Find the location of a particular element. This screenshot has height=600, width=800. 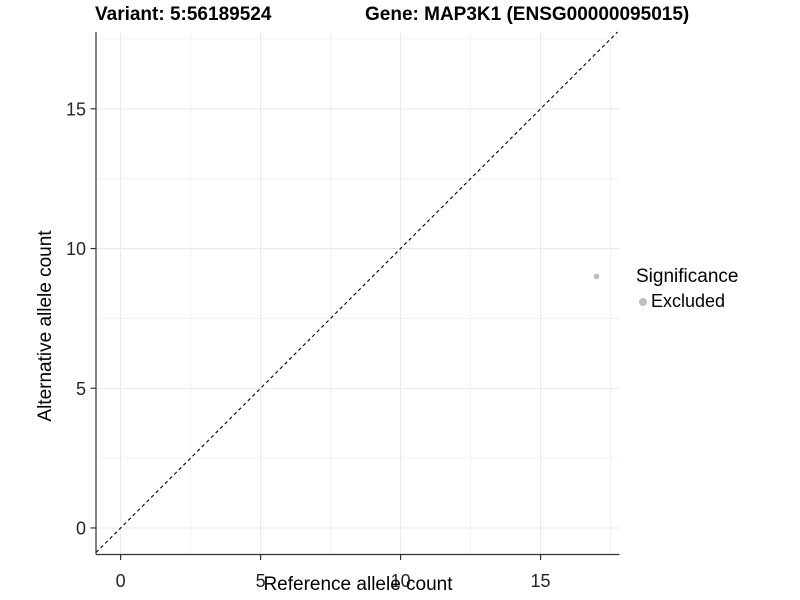

legend: Significance Excluded is located at coordinates (687, 289).